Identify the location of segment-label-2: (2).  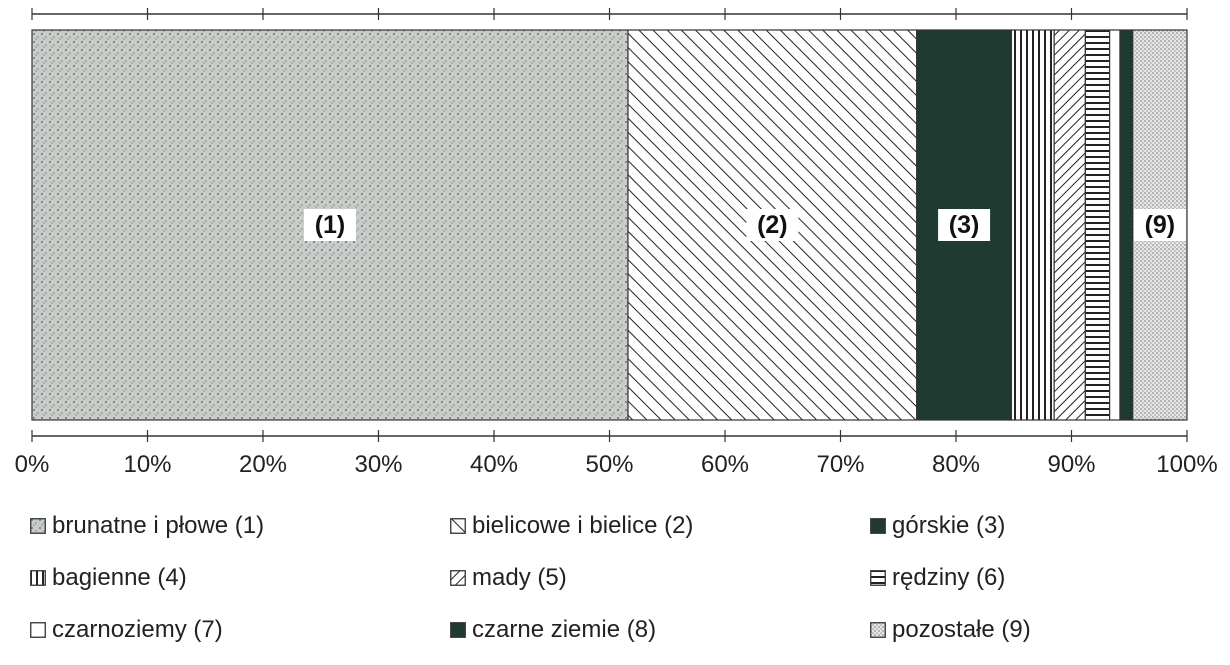
(772, 225).